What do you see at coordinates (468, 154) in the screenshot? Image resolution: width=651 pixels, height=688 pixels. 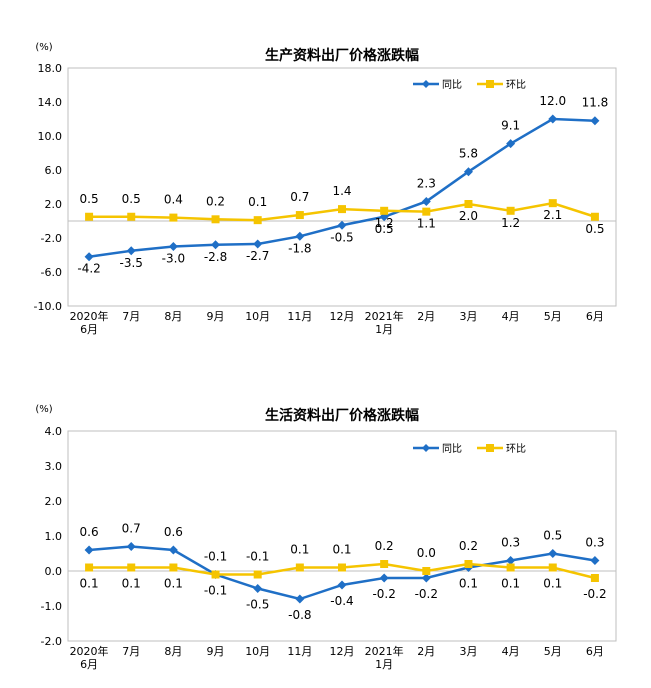 I see `data-label-yoy: 5.8` at bounding box center [468, 154].